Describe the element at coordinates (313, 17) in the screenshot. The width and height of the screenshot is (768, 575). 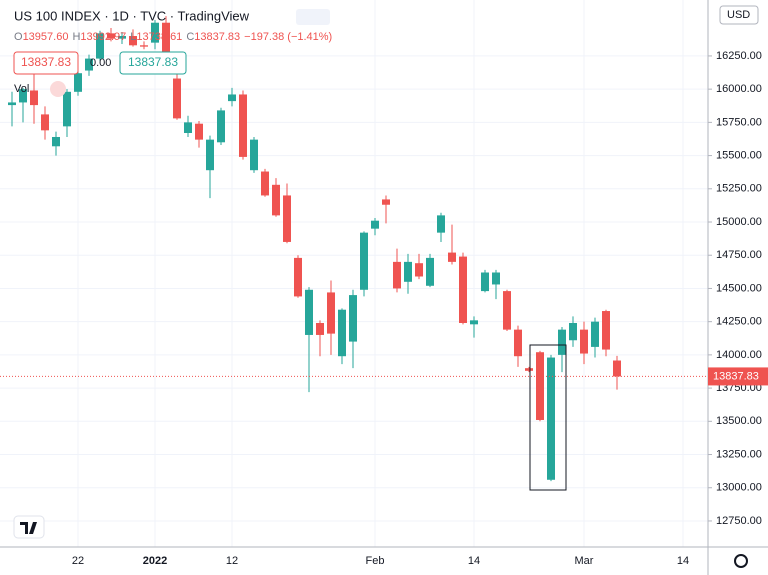
I see `icons` at that location.